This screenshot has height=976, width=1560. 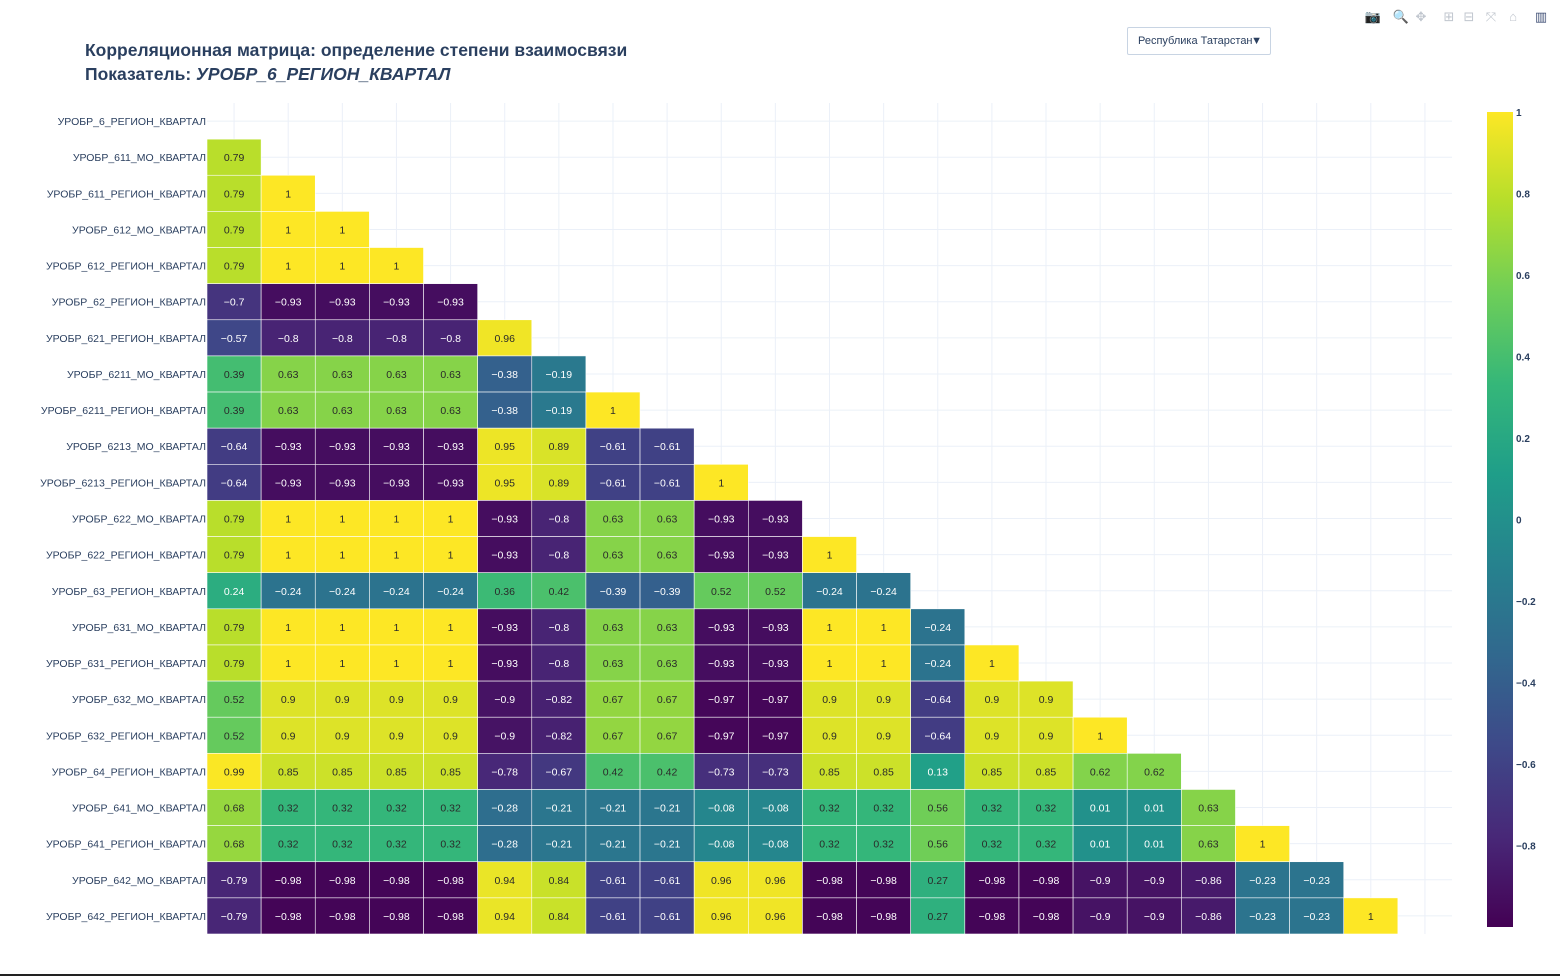 I want to click on zoom-in-icon: ⊞, so click(x=1449, y=16).